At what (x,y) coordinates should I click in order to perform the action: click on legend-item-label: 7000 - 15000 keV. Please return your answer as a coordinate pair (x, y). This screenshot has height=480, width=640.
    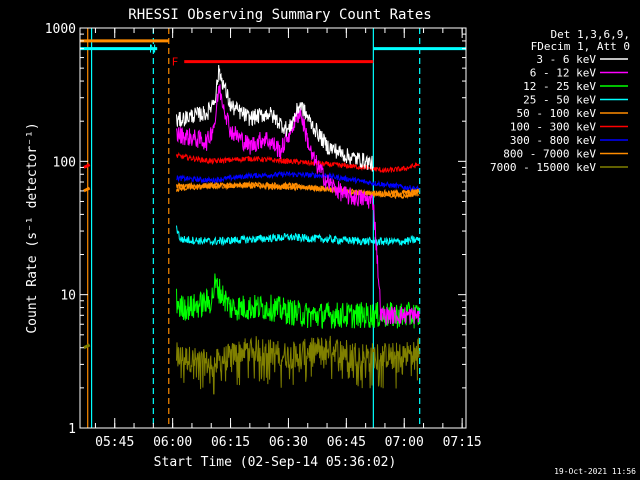
    Looking at the image, I should click on (543, 167).